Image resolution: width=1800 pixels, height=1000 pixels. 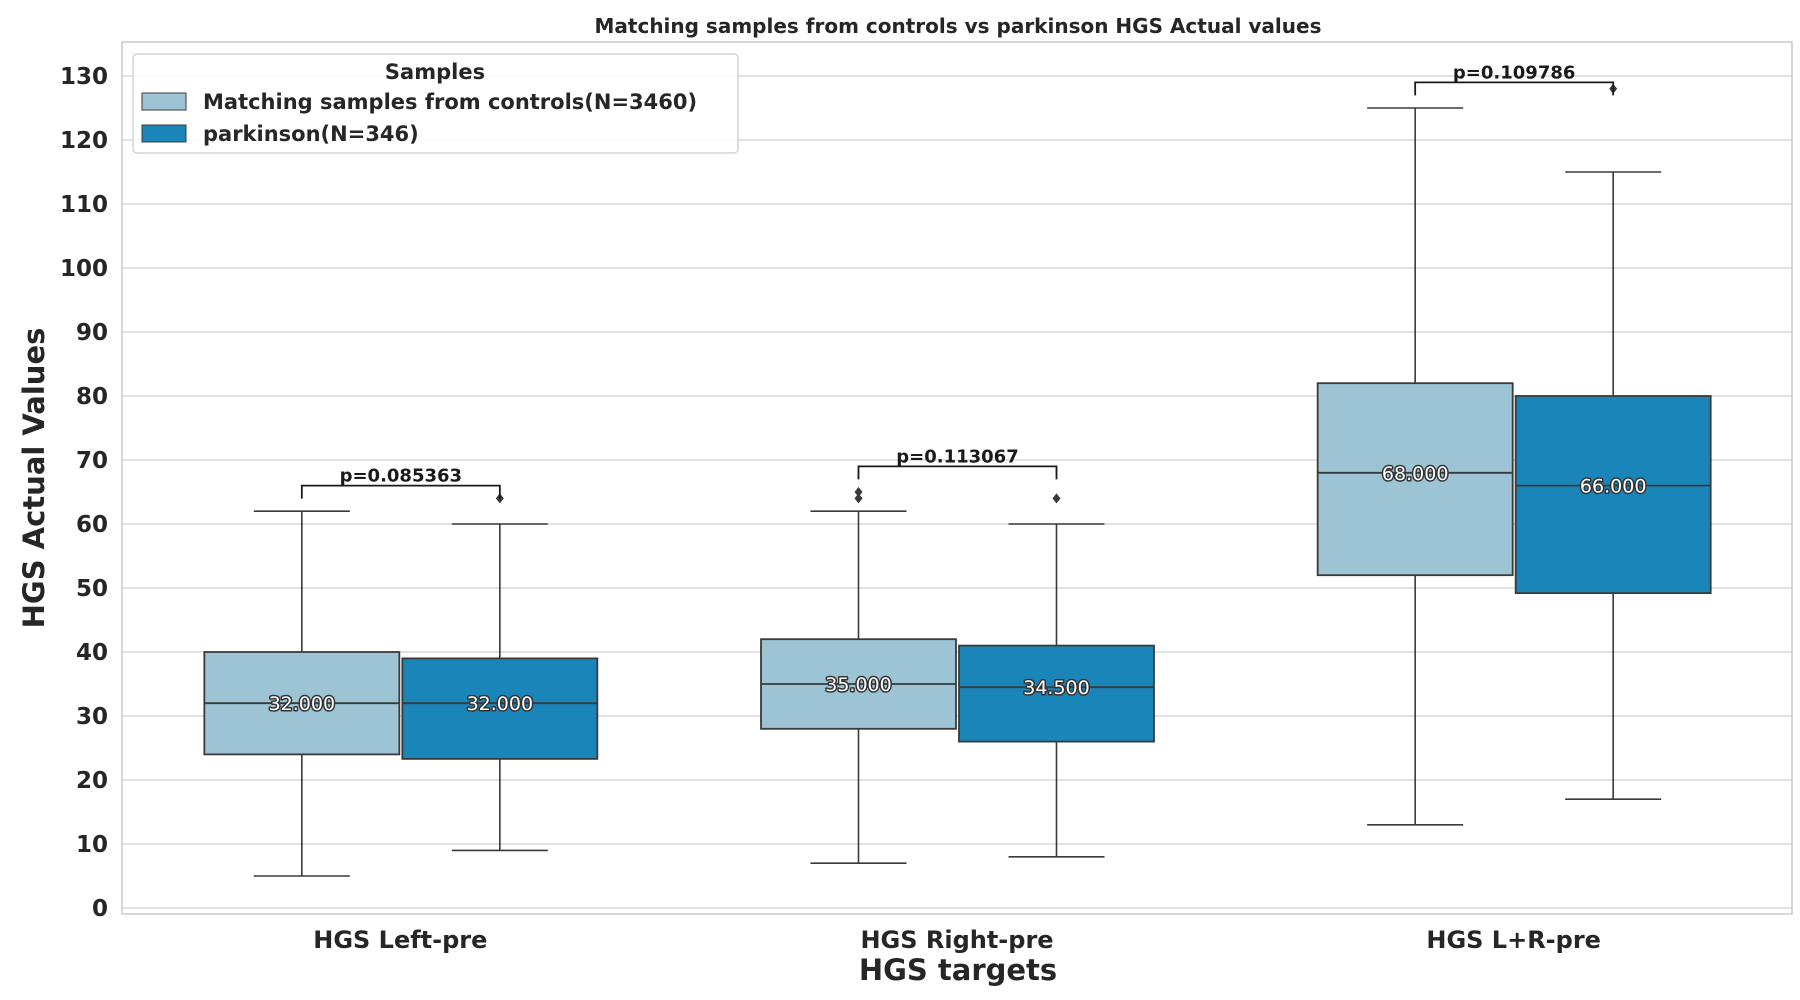 I want to click on legend-swatch-parkinson, so click(x=164, y=133).